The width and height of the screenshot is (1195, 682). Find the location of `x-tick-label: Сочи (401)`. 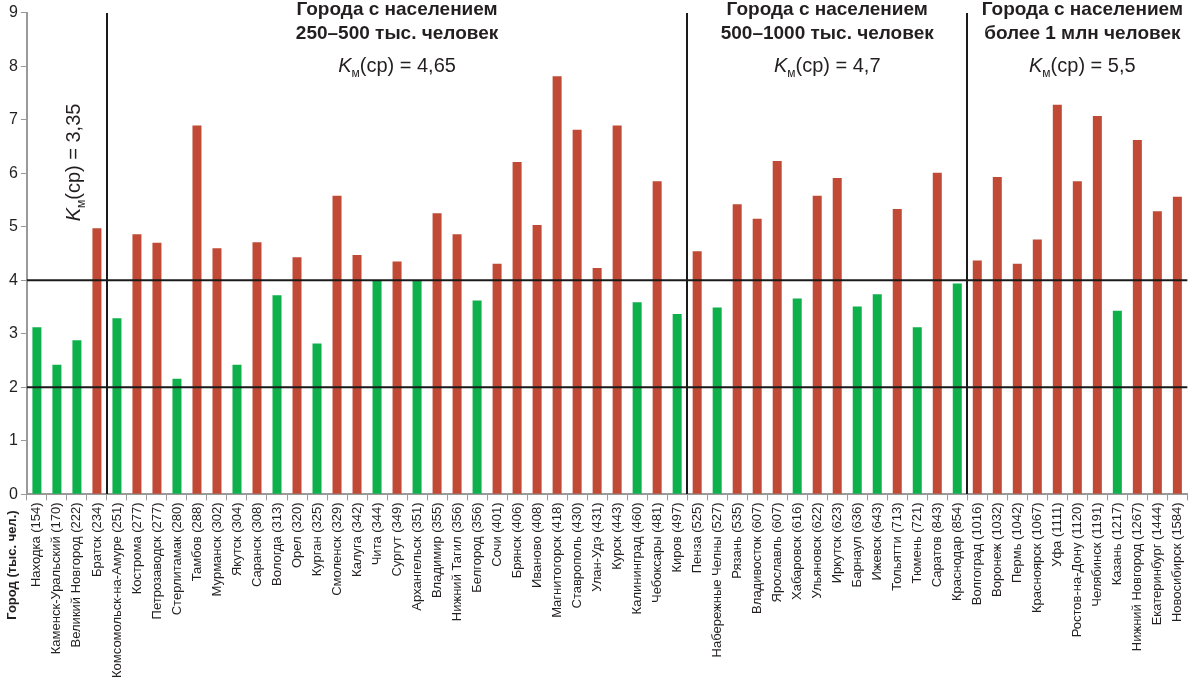

x-tick-label: Сочи (401) is located at coordinates (496, 534).